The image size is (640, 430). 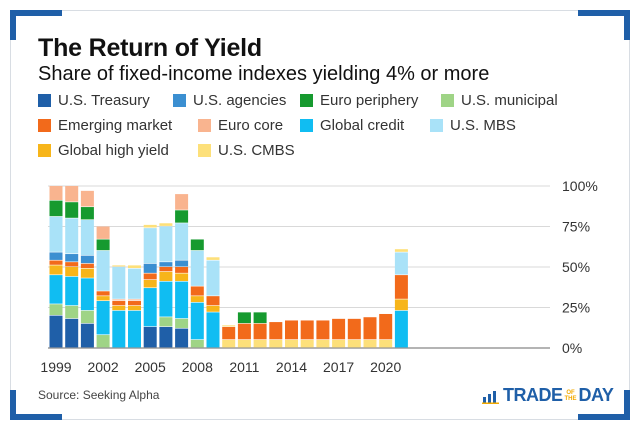 I want to click on brand-of-the: OF THE, so click(x=571, y=396).